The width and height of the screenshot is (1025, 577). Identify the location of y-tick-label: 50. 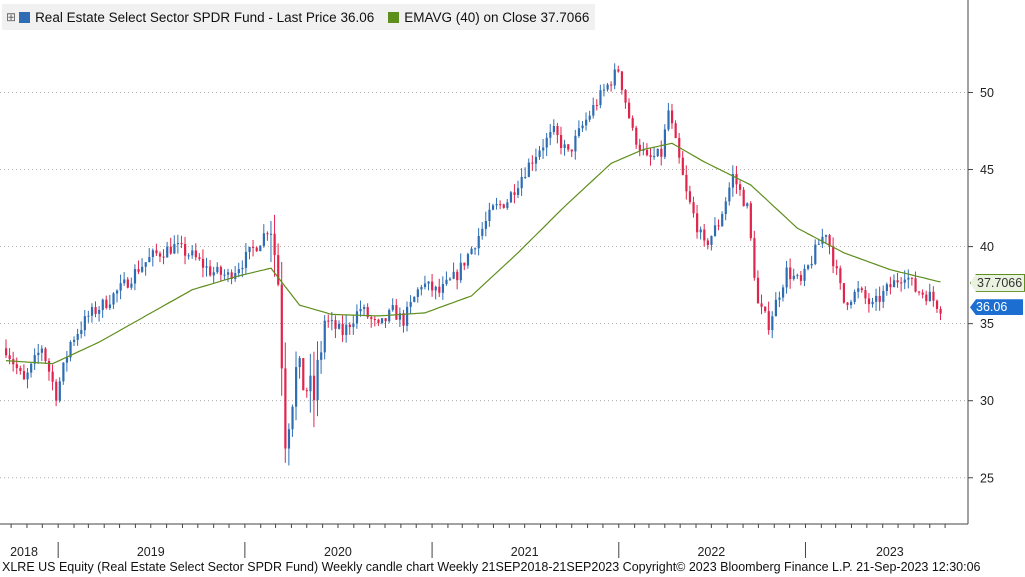
(987, 93).